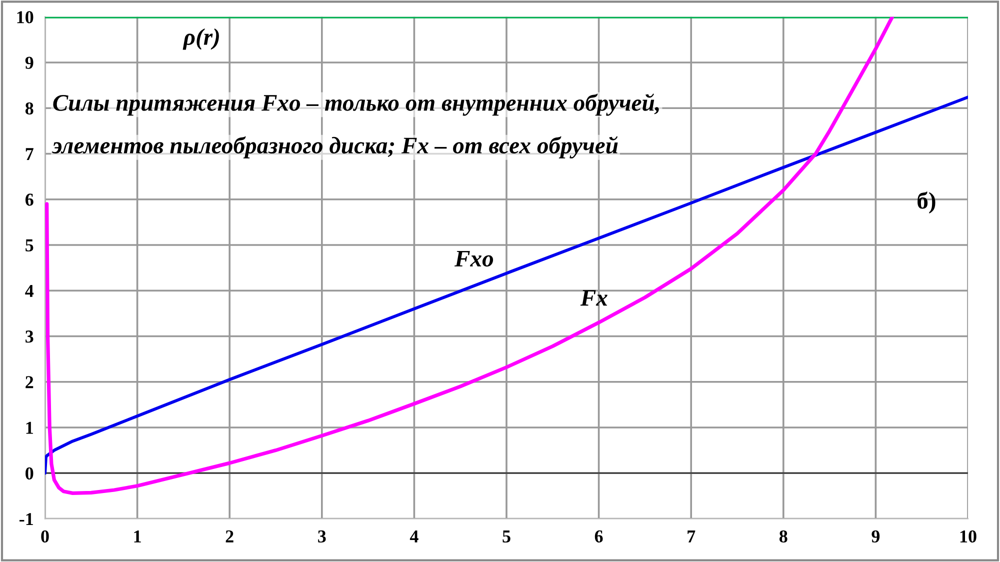  I want to click on x-tick-label: 8, so click(783, 536).